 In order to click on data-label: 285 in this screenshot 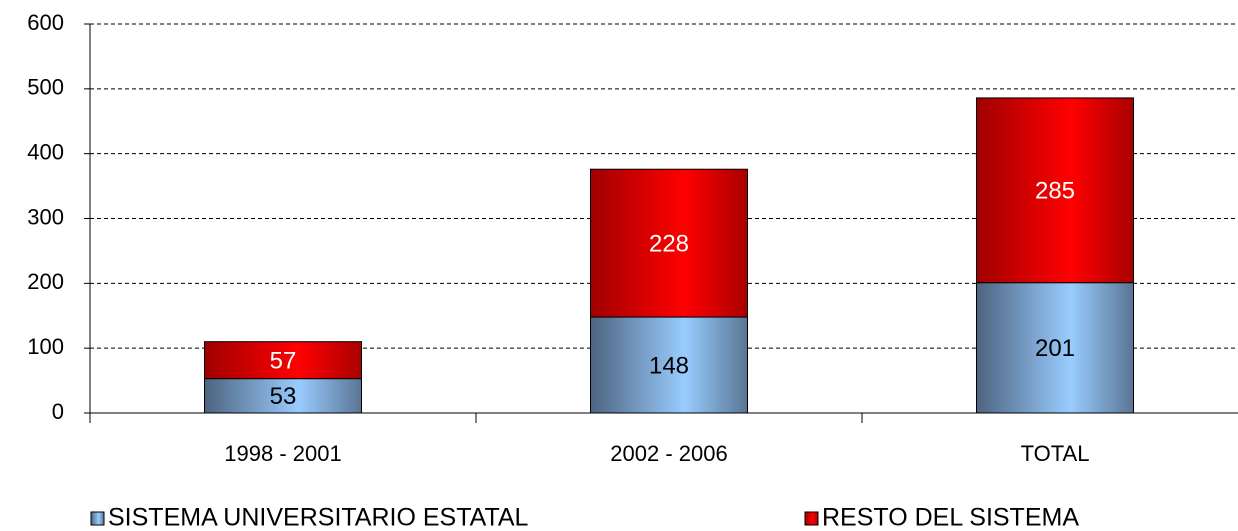, I will do `click(1055, 191)`.